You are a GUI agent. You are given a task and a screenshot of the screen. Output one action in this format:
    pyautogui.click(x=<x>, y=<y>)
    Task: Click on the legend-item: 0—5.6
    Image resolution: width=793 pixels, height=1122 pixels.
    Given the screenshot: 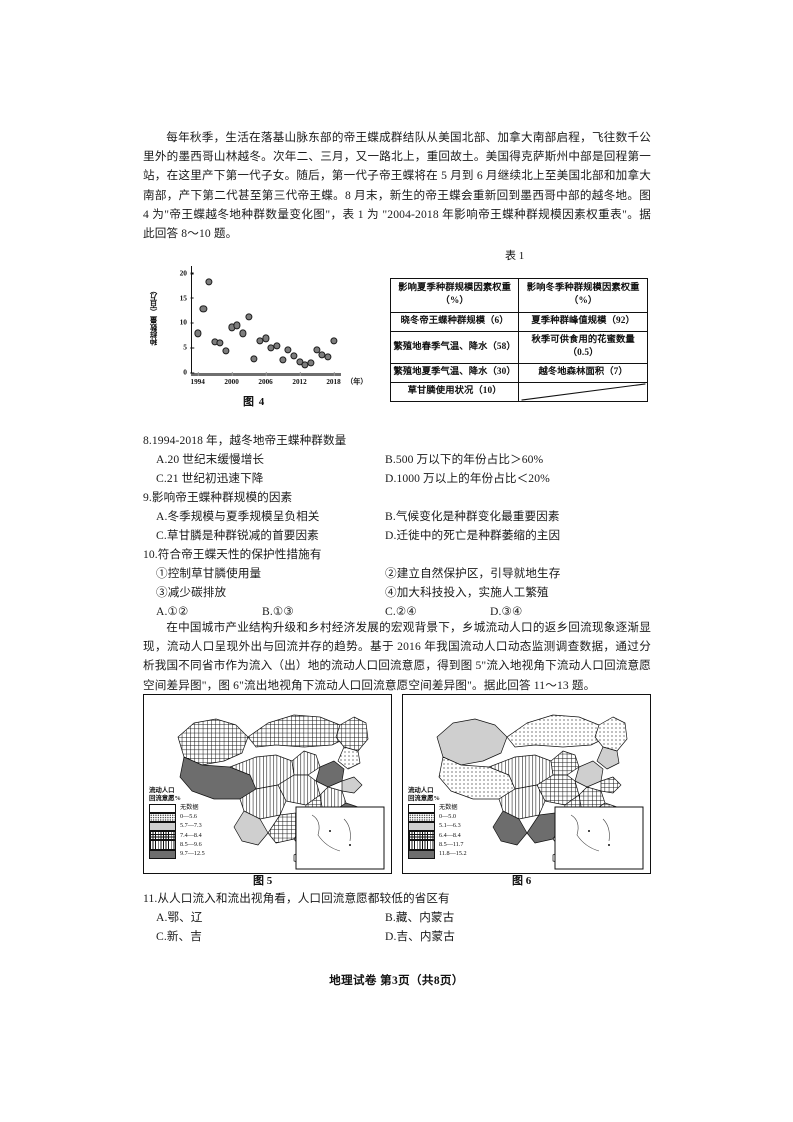 What is the action you would take?
    pyautogui.click(x=177, y=817)
    